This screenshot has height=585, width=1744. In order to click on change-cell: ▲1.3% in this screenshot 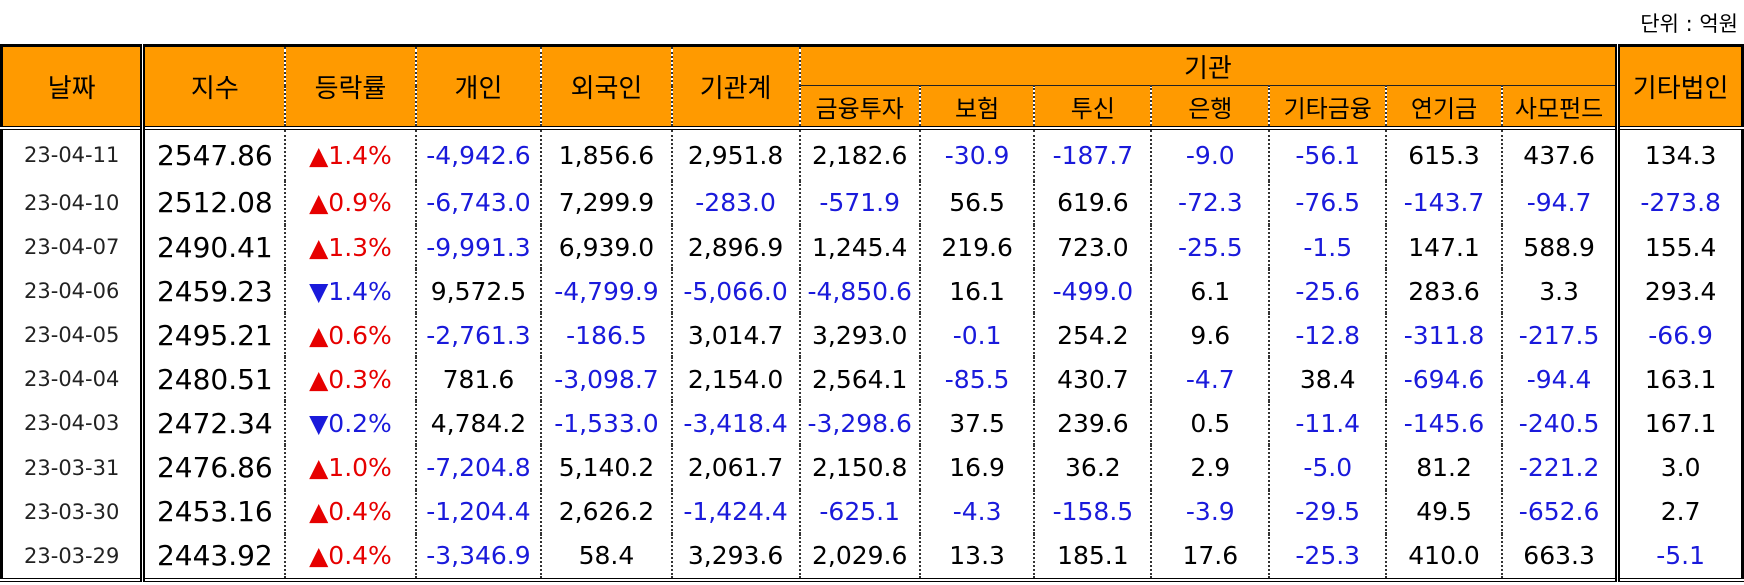, I will do `click(350, 247)`.